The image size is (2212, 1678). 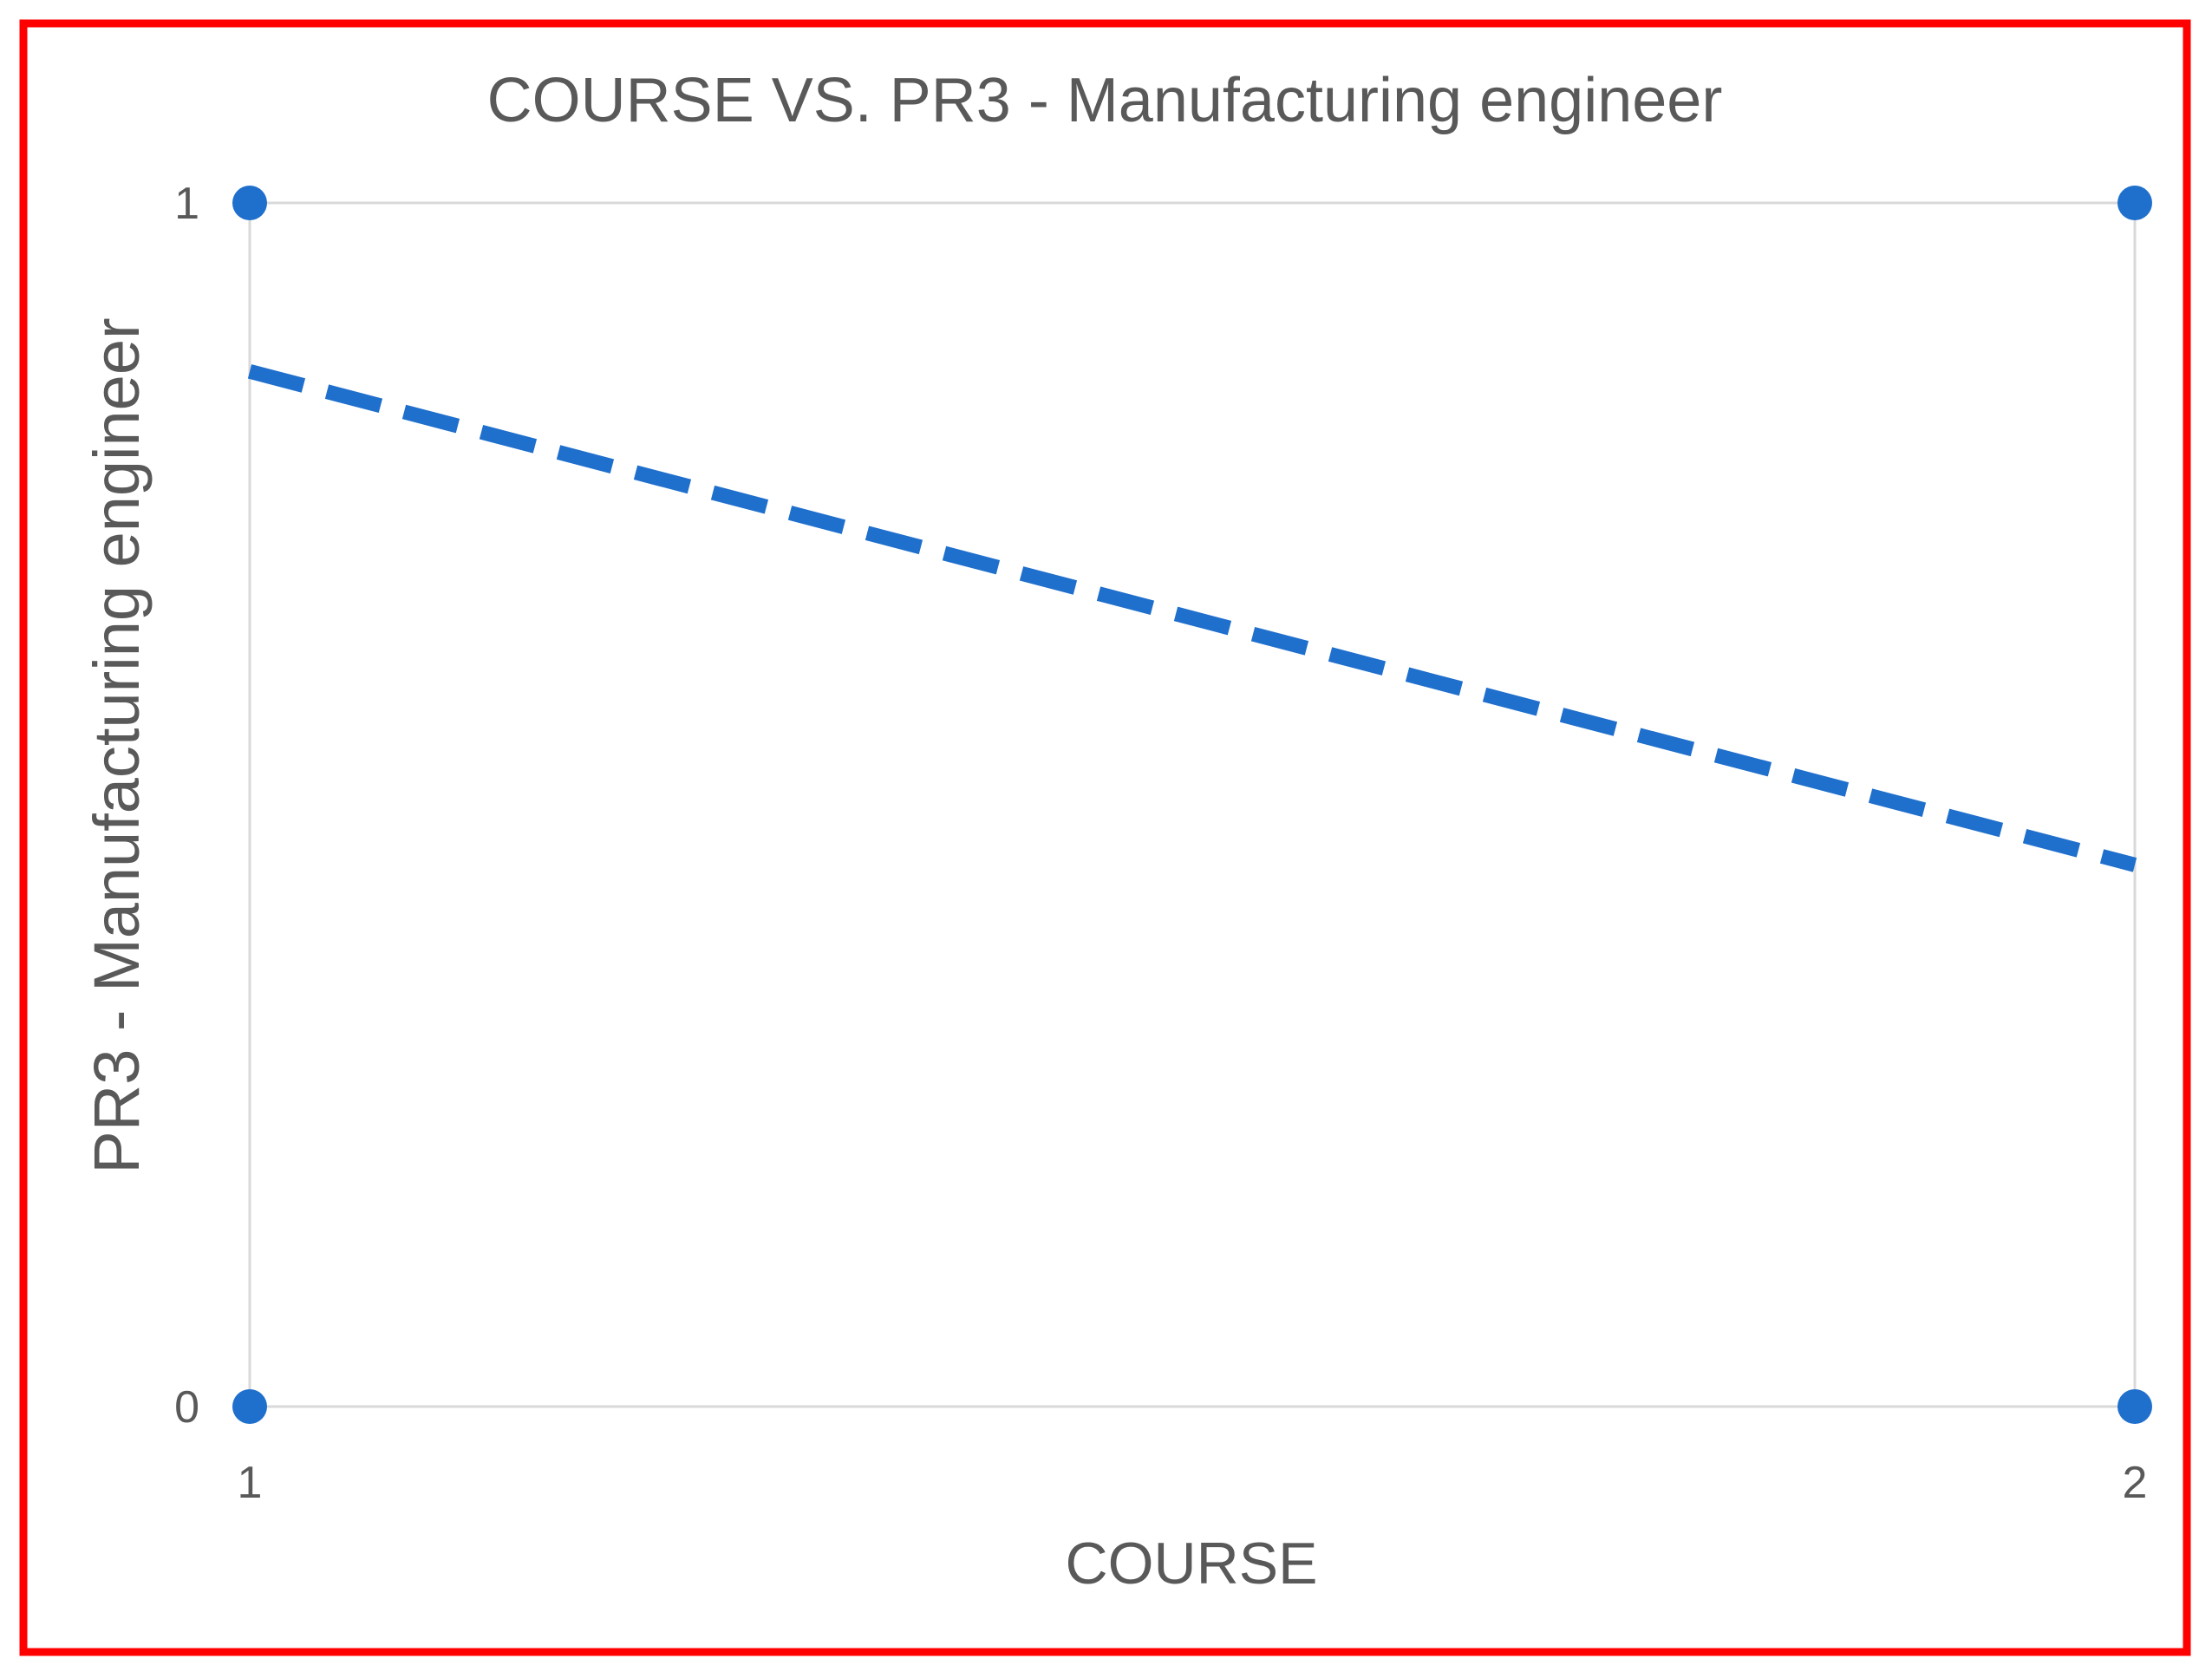 I want to click on x-tick-label: 2, so click(x=2135, y=1483).